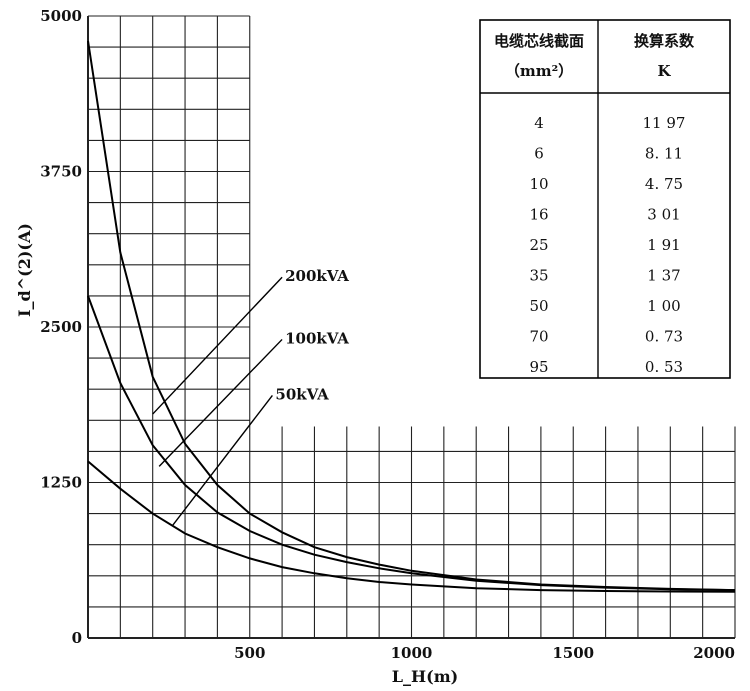 The height and width of the screenshot is (691, 750). I want to click on table-cell-k: 1 91, so click(663, 245).